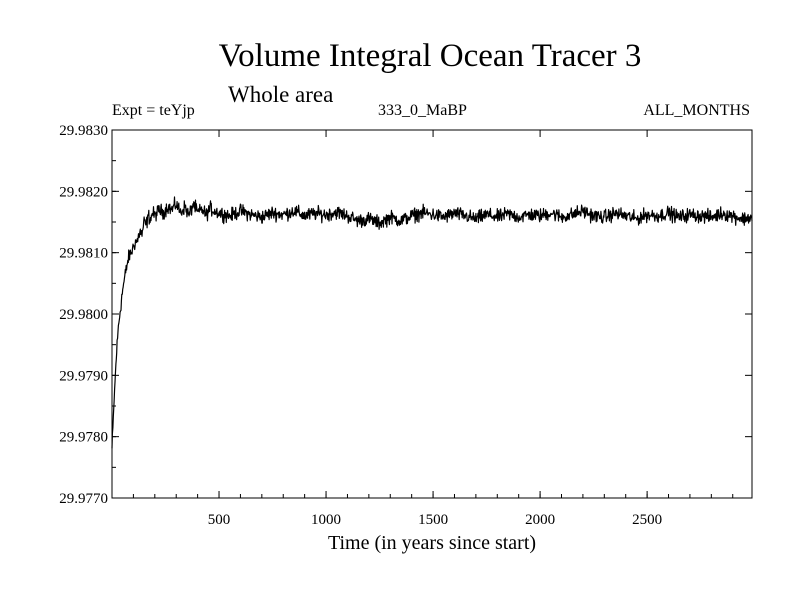  What do you see at coordinates (83, 438) in the screenshot?
I see `y-tick-label: 29.9780` at bounding box center [83, 438].